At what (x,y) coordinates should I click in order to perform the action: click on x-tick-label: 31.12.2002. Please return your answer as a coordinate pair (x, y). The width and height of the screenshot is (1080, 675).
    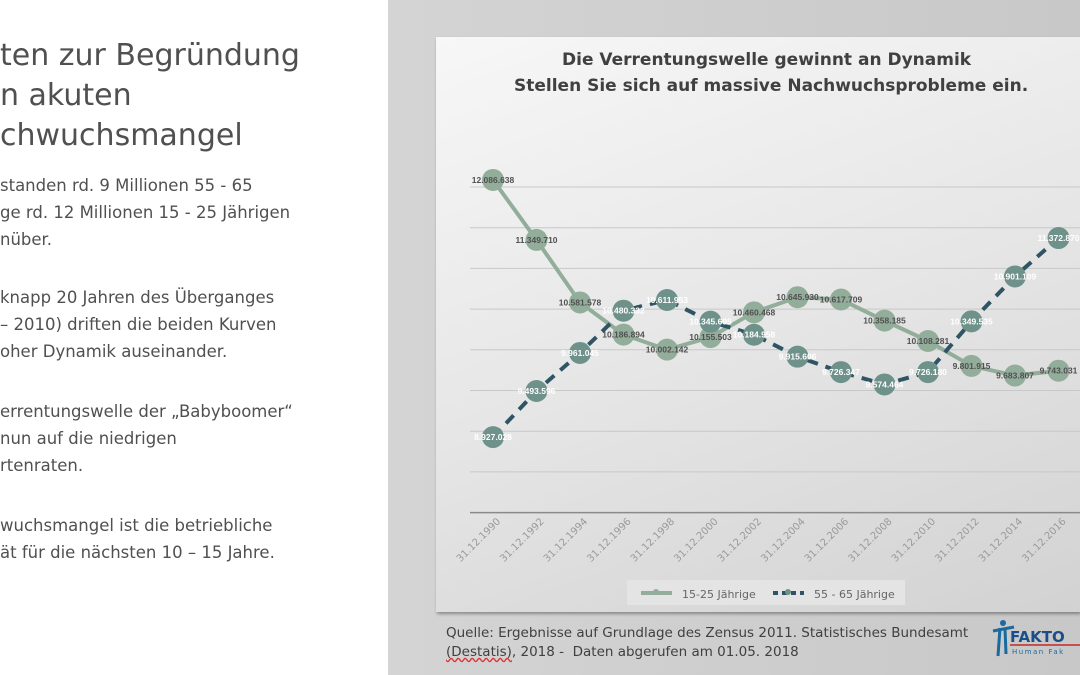
    Looking at the image, I should click on (740, 540).